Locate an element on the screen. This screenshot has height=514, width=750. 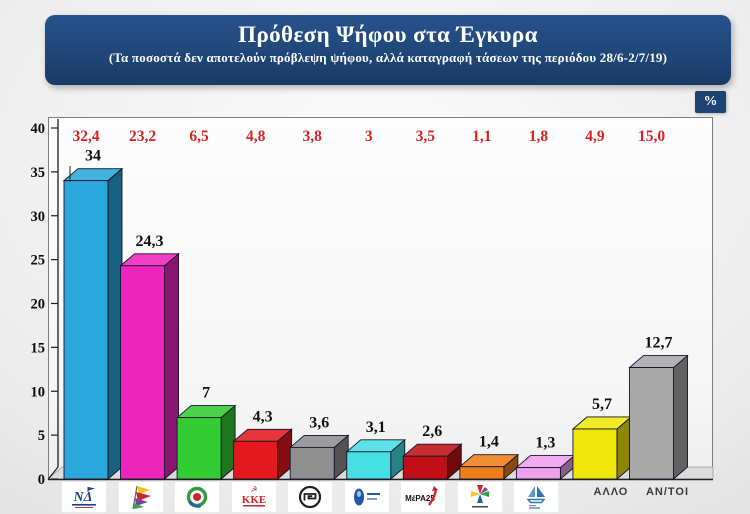
value-label: 7 is located at coordinates (206, 393).